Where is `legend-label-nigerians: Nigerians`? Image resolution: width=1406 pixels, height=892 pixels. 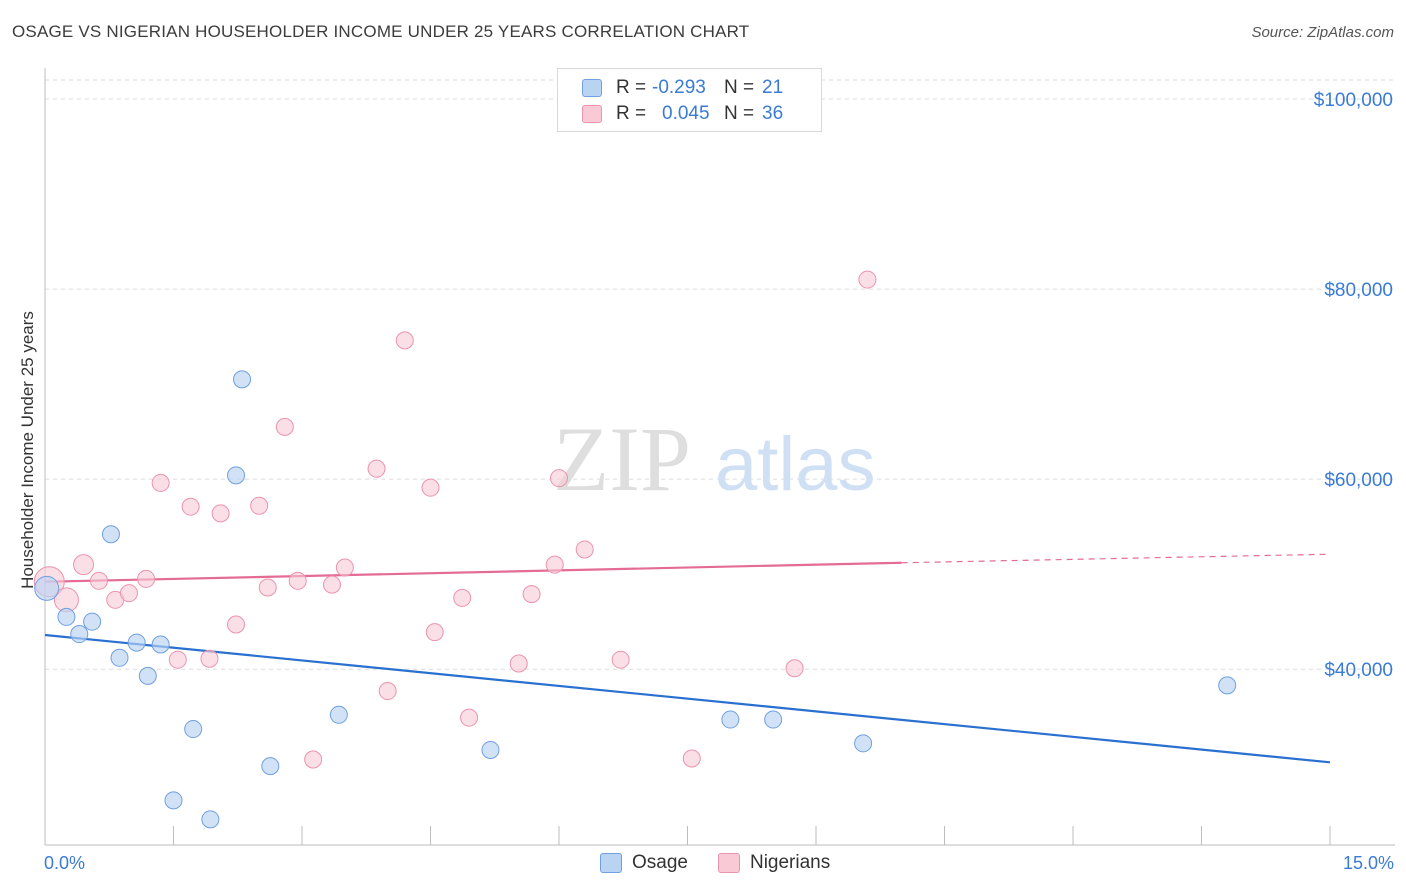
legend-label-nigerians: Nigerians is located at coordinates (790, 862).